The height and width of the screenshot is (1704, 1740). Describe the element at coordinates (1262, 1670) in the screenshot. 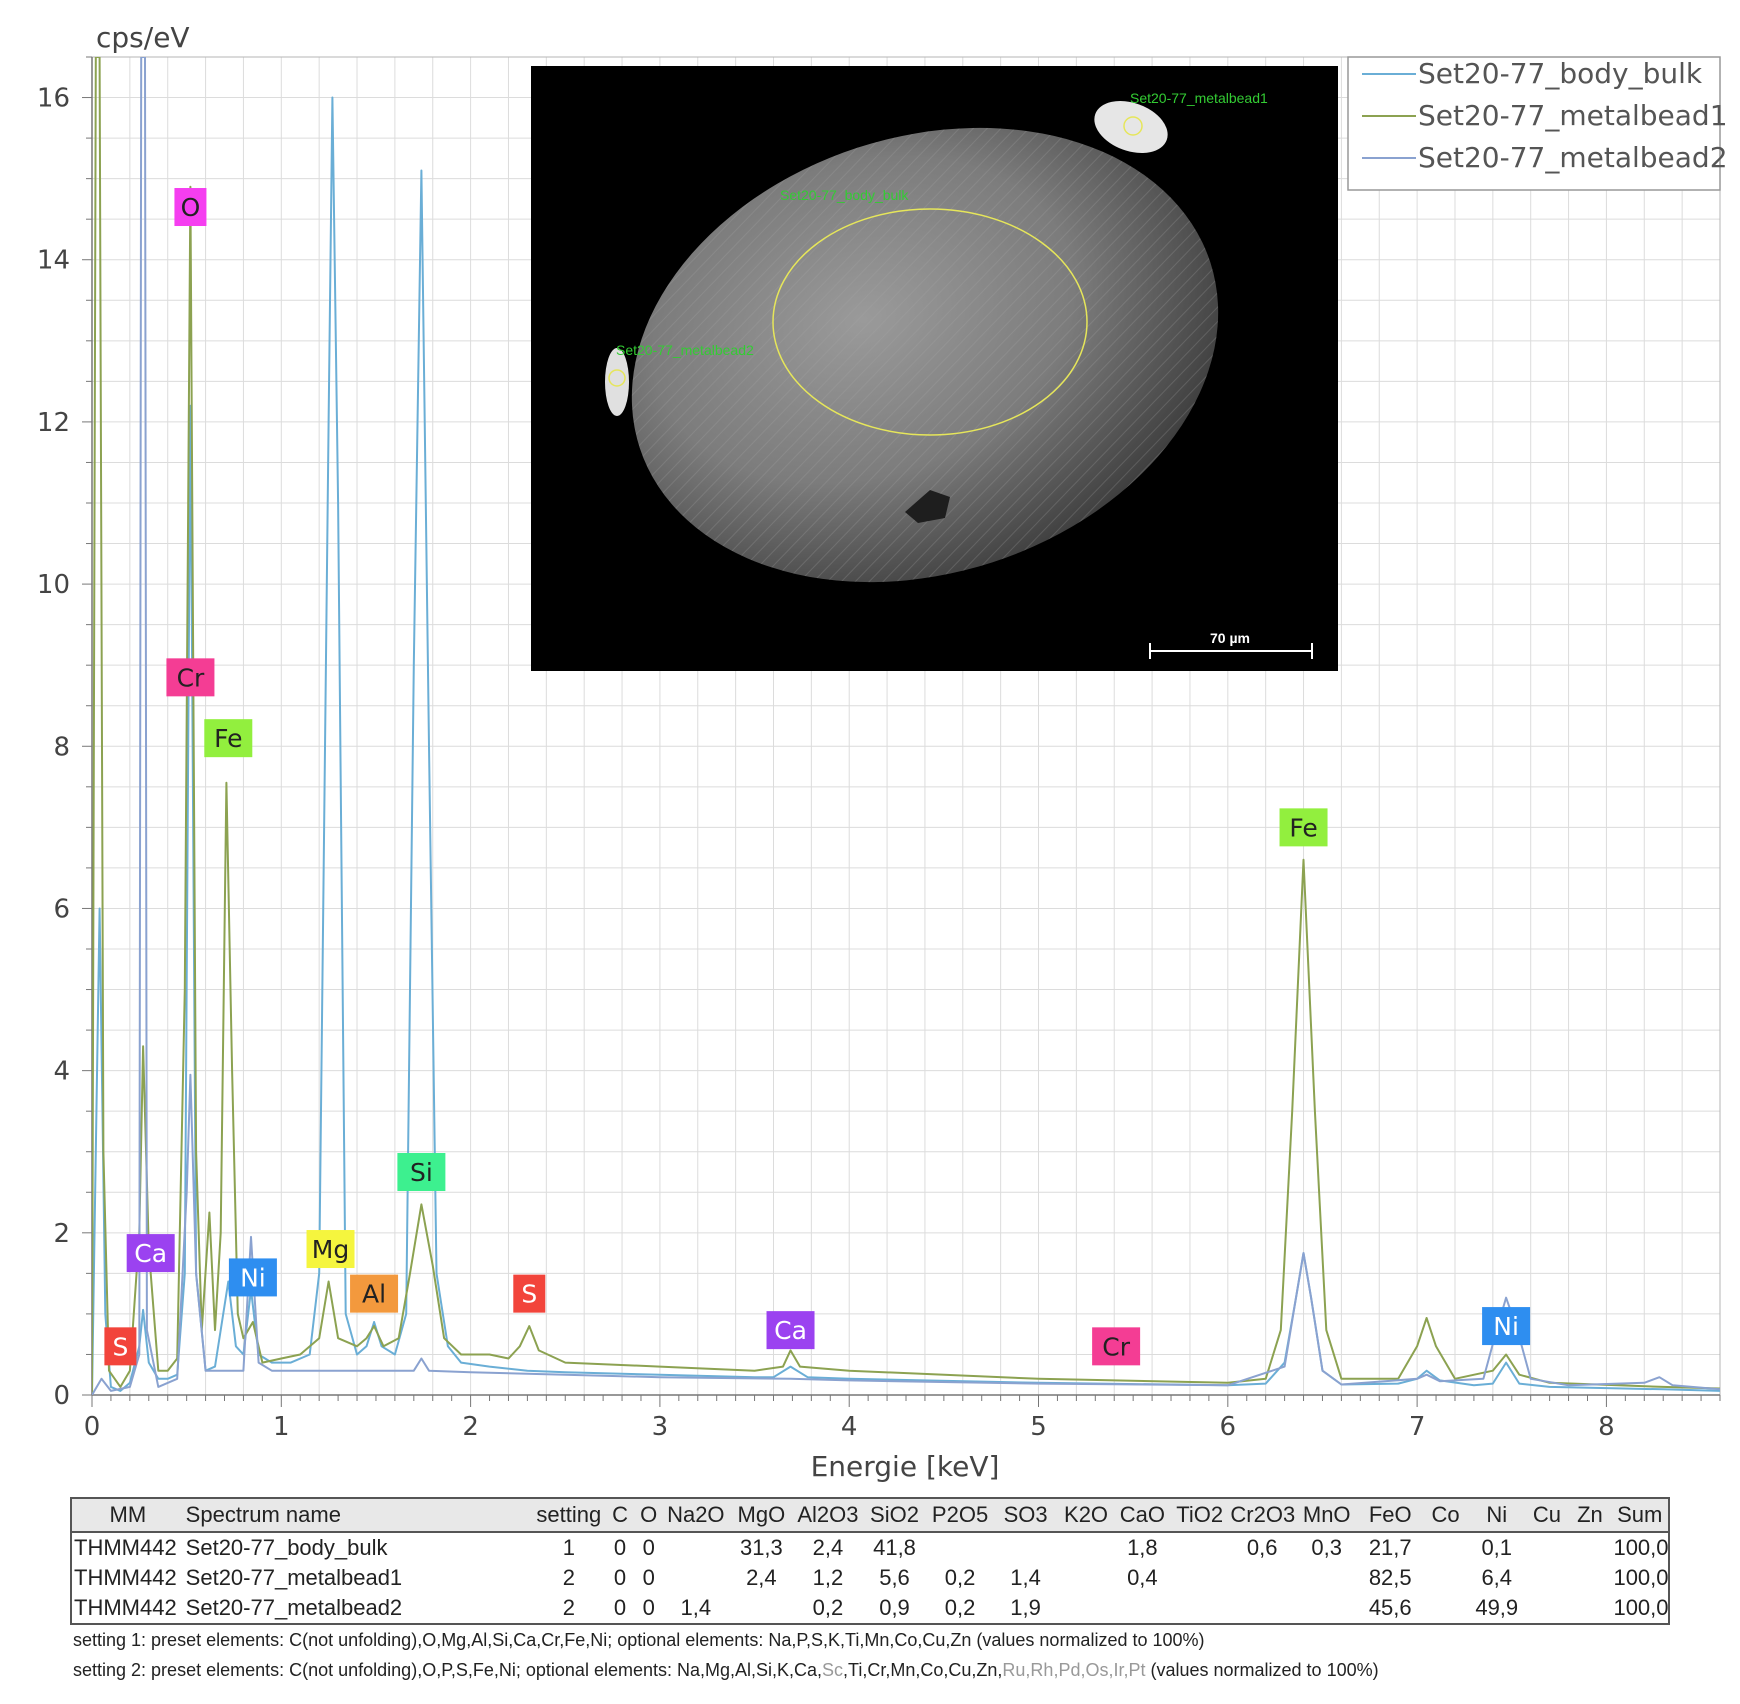

I see `setting-2-text-end: (values normalized to 100%)` at that location.